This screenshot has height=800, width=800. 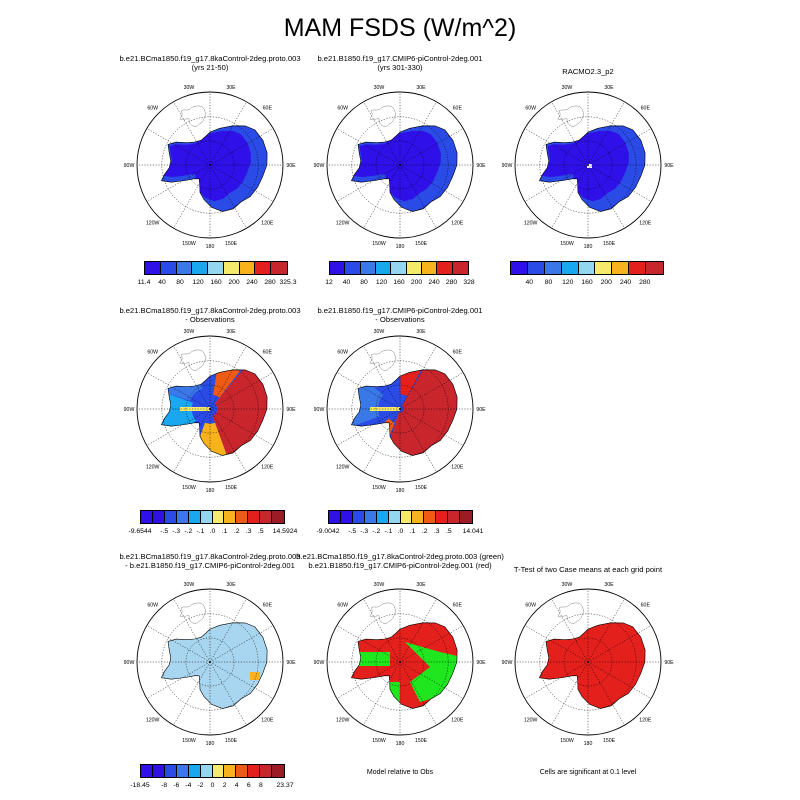 I want to click on polar-map-p3: 30W 30E 60W 60E 90W 90E 120W 120E 150W 150E 180, so click(x=588, y=167).